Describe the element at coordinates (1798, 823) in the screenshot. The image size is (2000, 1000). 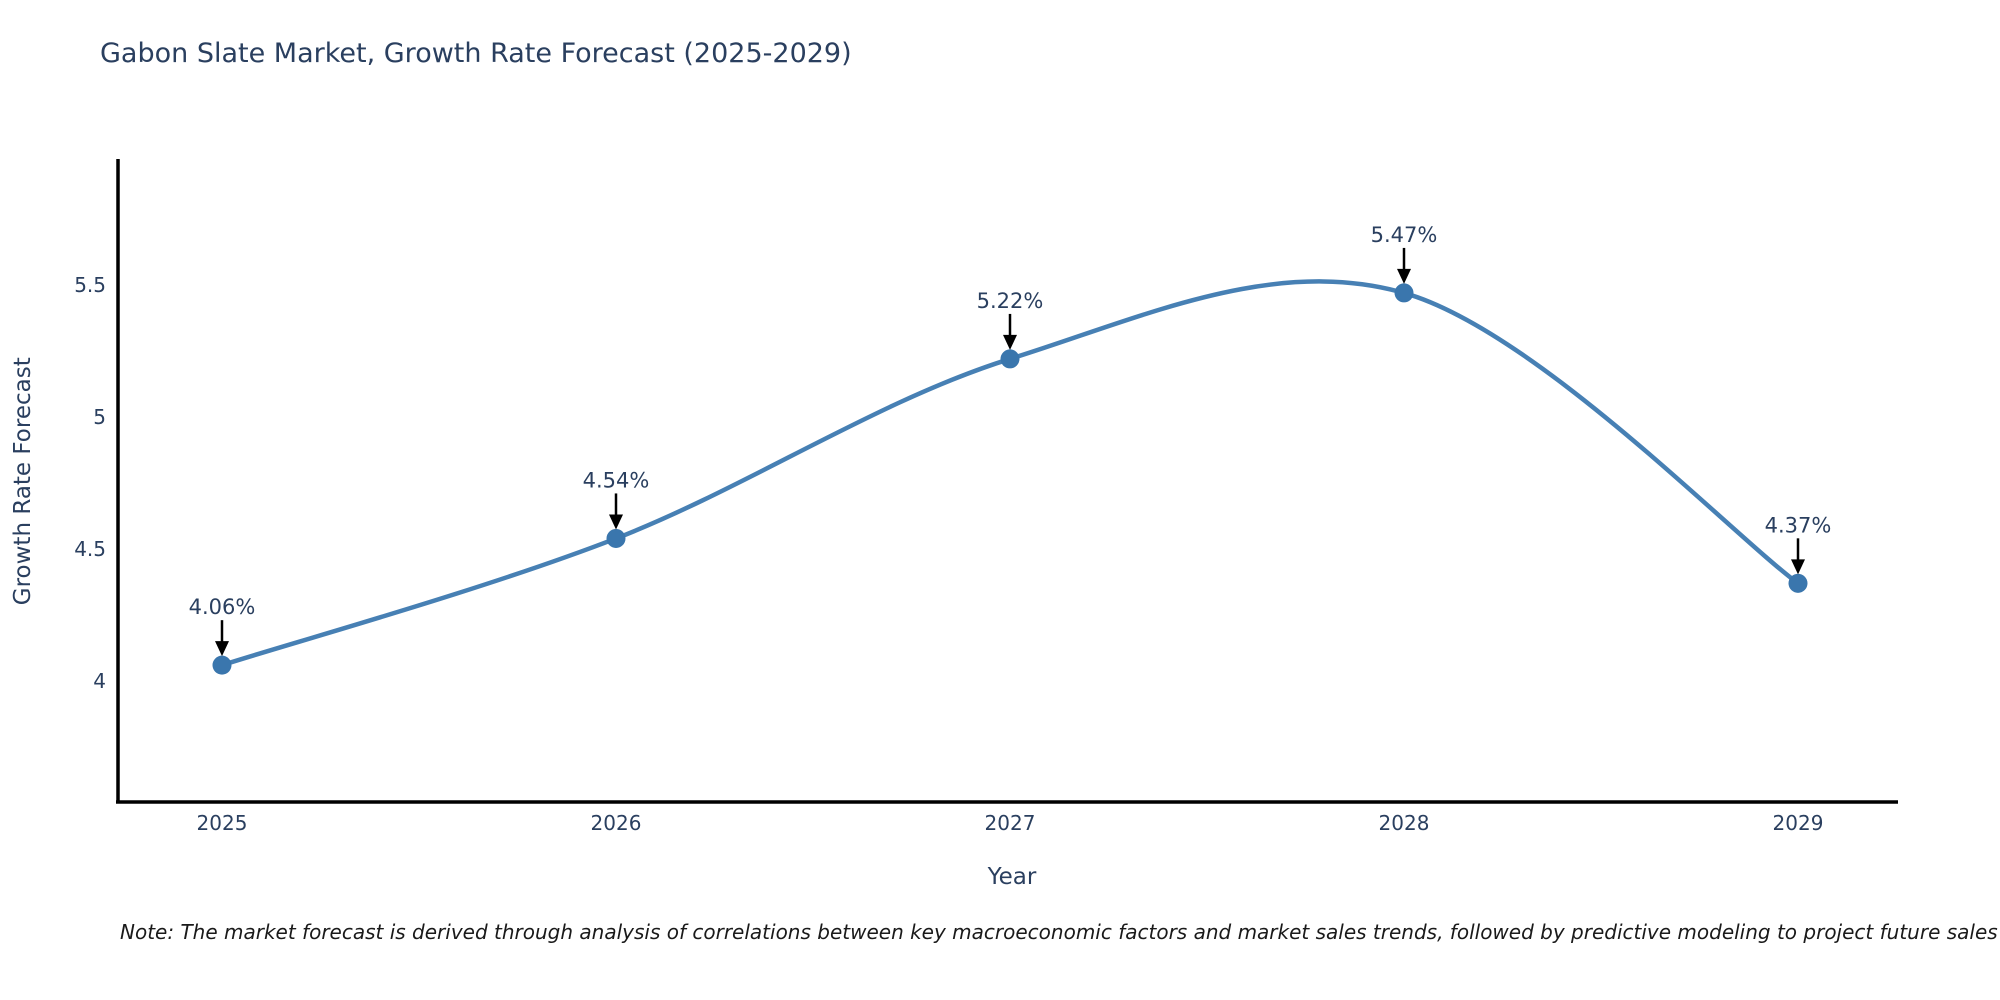
I see `x-tick-label: 2029` at that location.